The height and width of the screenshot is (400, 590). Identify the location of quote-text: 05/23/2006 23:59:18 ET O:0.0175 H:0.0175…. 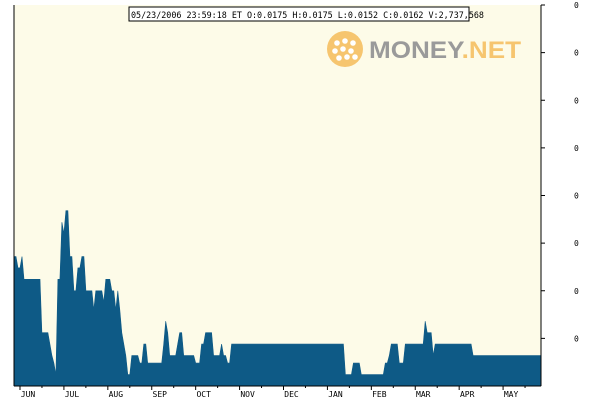
(307, 15).